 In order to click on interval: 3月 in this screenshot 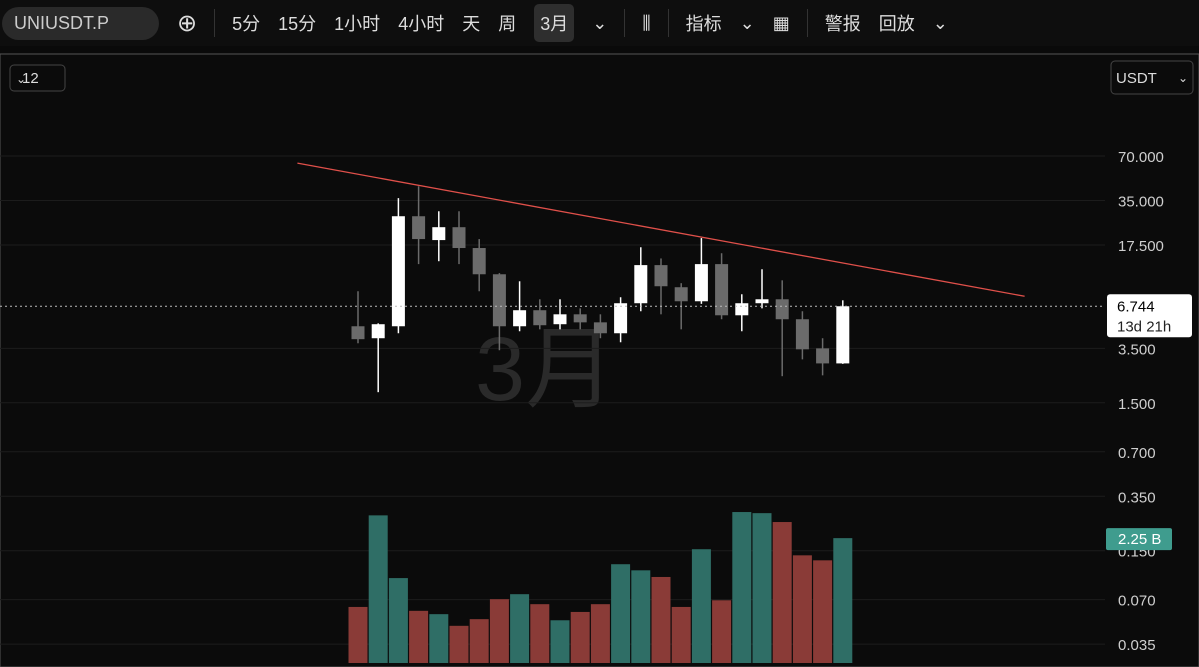, I will do `click(554, 23)`.